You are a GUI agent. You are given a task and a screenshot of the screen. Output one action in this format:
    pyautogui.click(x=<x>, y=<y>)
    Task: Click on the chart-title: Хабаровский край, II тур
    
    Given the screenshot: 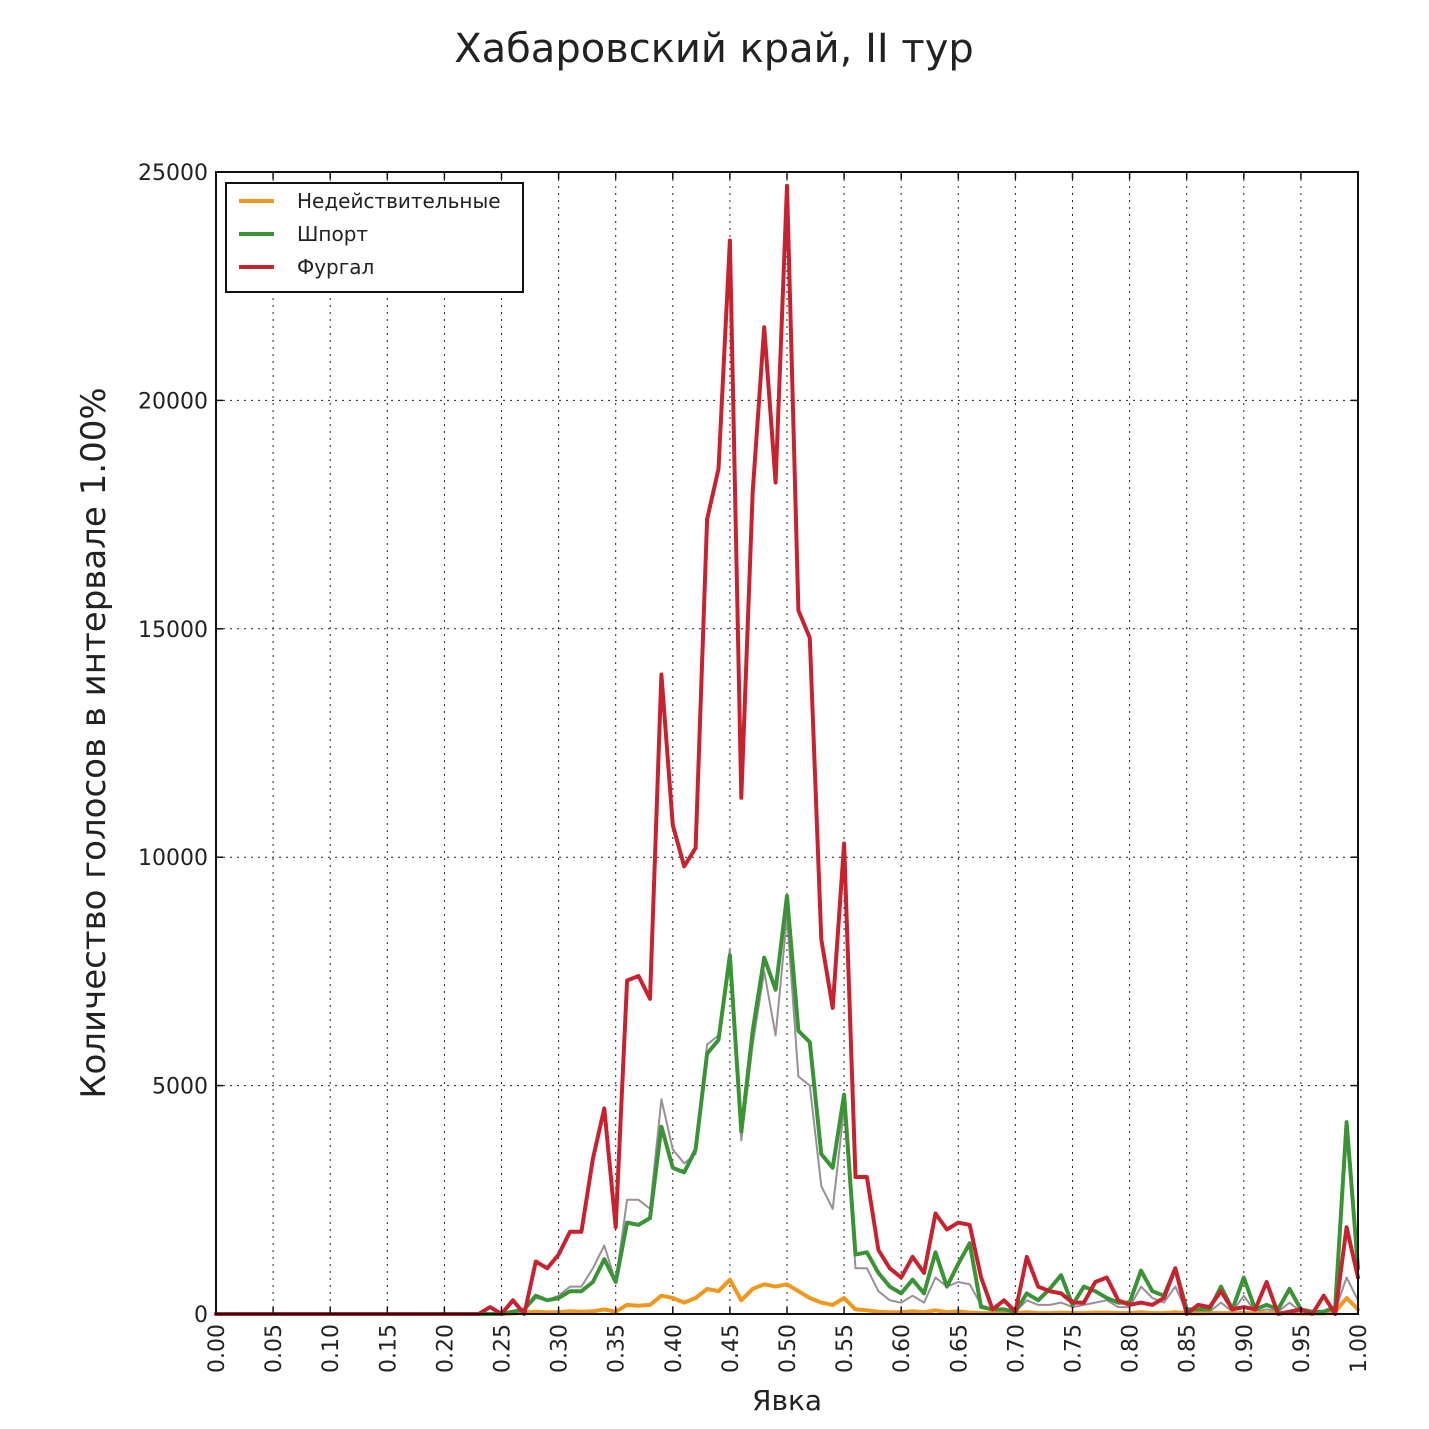 What is the action you would take?
    pyautogui.click(x=714, y=49)
    